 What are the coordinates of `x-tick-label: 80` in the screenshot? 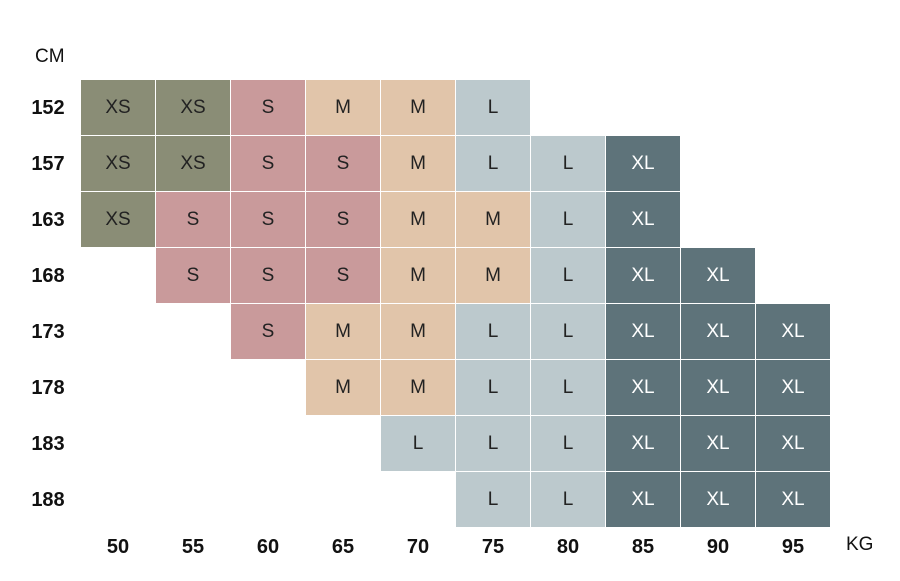 It's located at (568, 547).